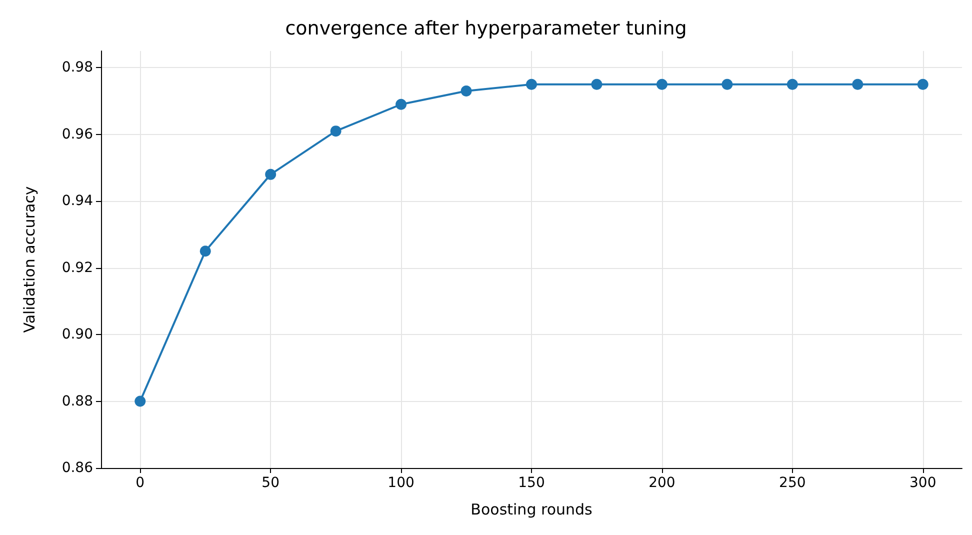  Describe the element at coordinates (77, 68) in the screenshot. I see `y-tick-label: 0.98` at that location.